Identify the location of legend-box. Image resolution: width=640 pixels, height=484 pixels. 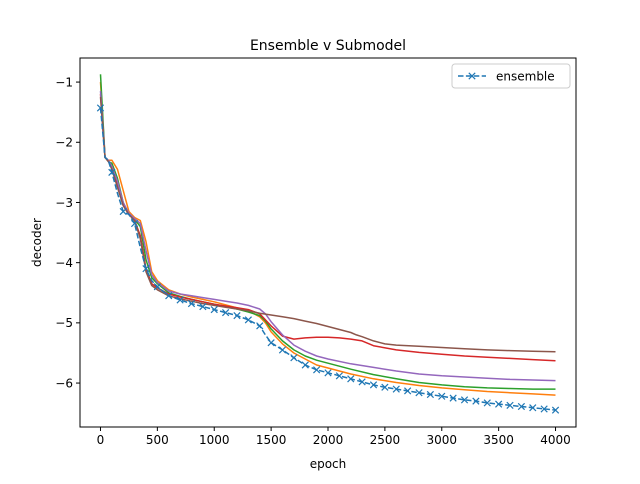
(511, 76).